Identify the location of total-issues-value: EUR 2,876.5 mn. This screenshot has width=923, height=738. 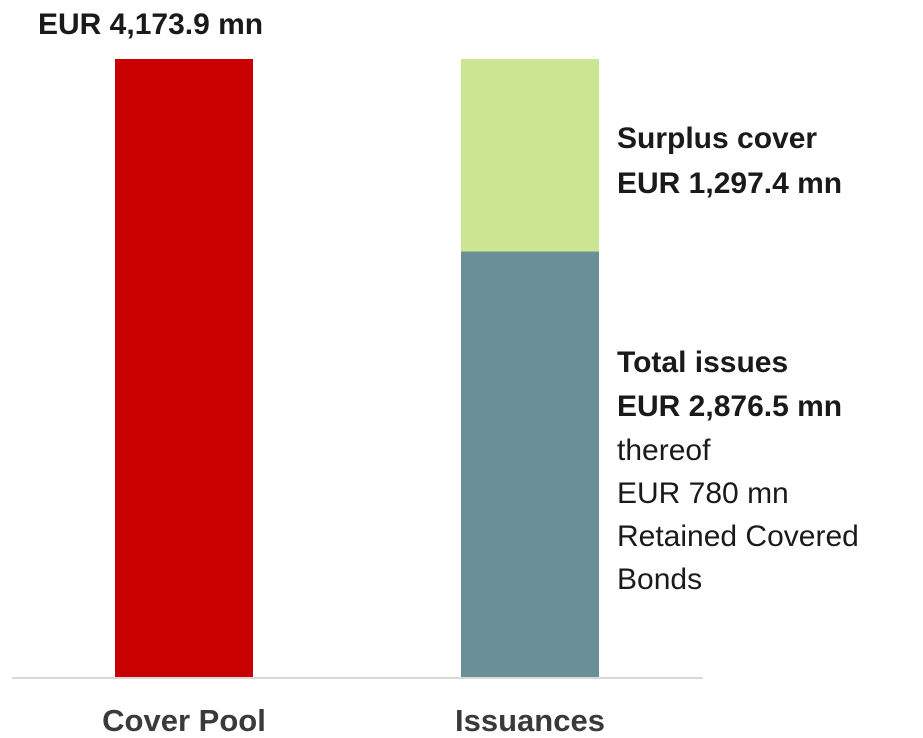
(729, 406).